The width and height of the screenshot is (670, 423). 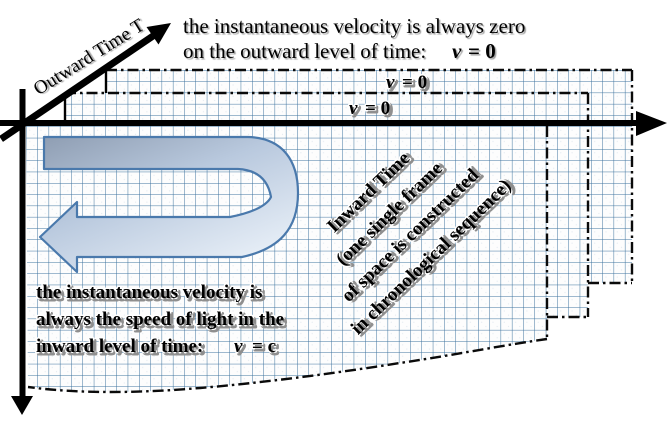 I want to click on inward-note-line1: the instantaneous velocity is, so click(x=149, y=292).